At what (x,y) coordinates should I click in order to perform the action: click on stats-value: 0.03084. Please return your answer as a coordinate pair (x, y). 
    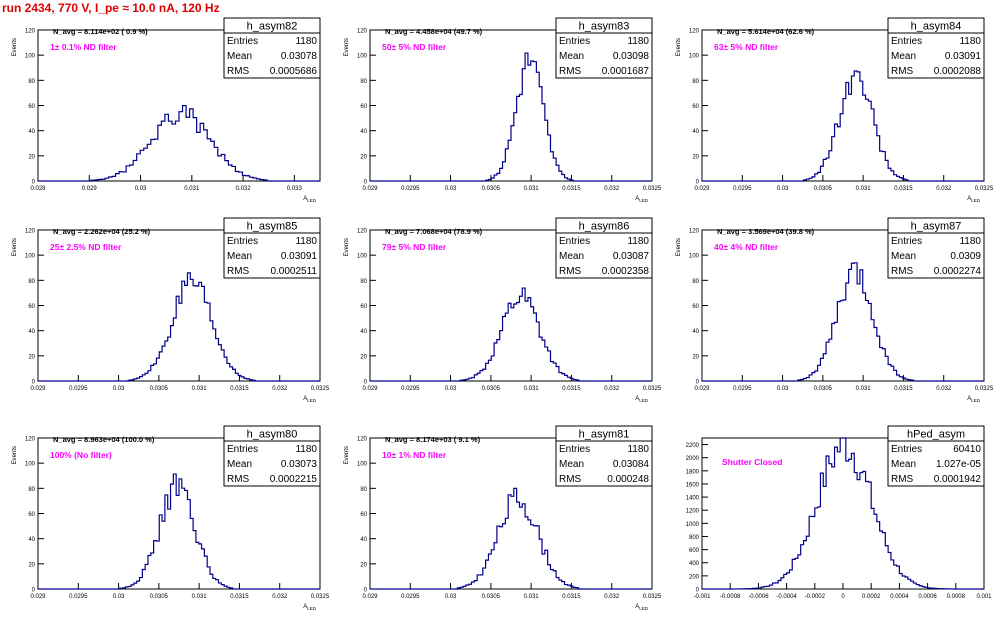
    Looking at the image, I should click on (631, 464).